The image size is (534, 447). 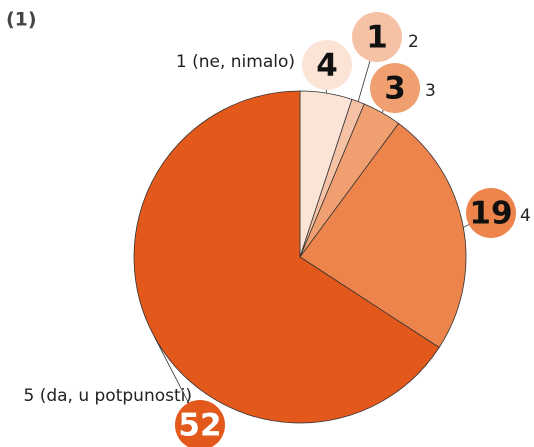 I want to click on category-label: 2, so click(x=413, y=42).